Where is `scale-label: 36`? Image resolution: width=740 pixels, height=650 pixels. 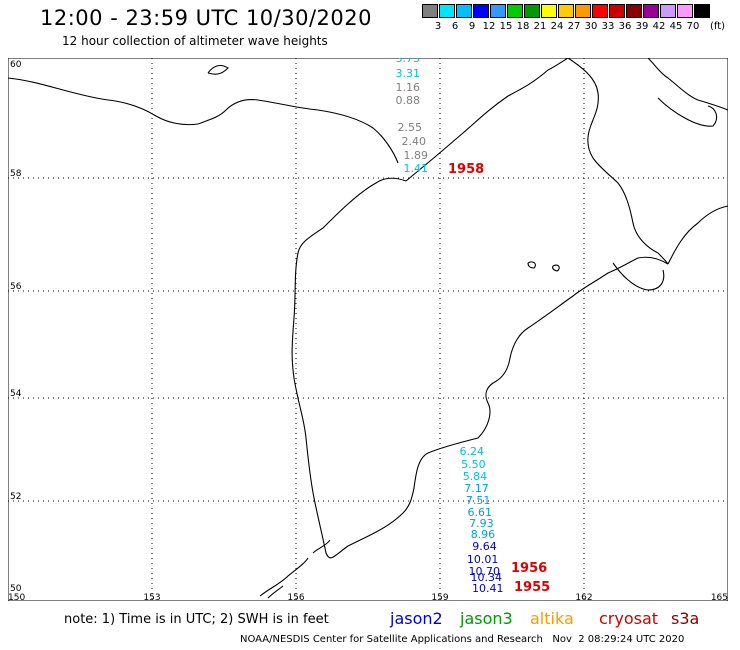 scale-label: 36 is located at coordinates (625, 26).